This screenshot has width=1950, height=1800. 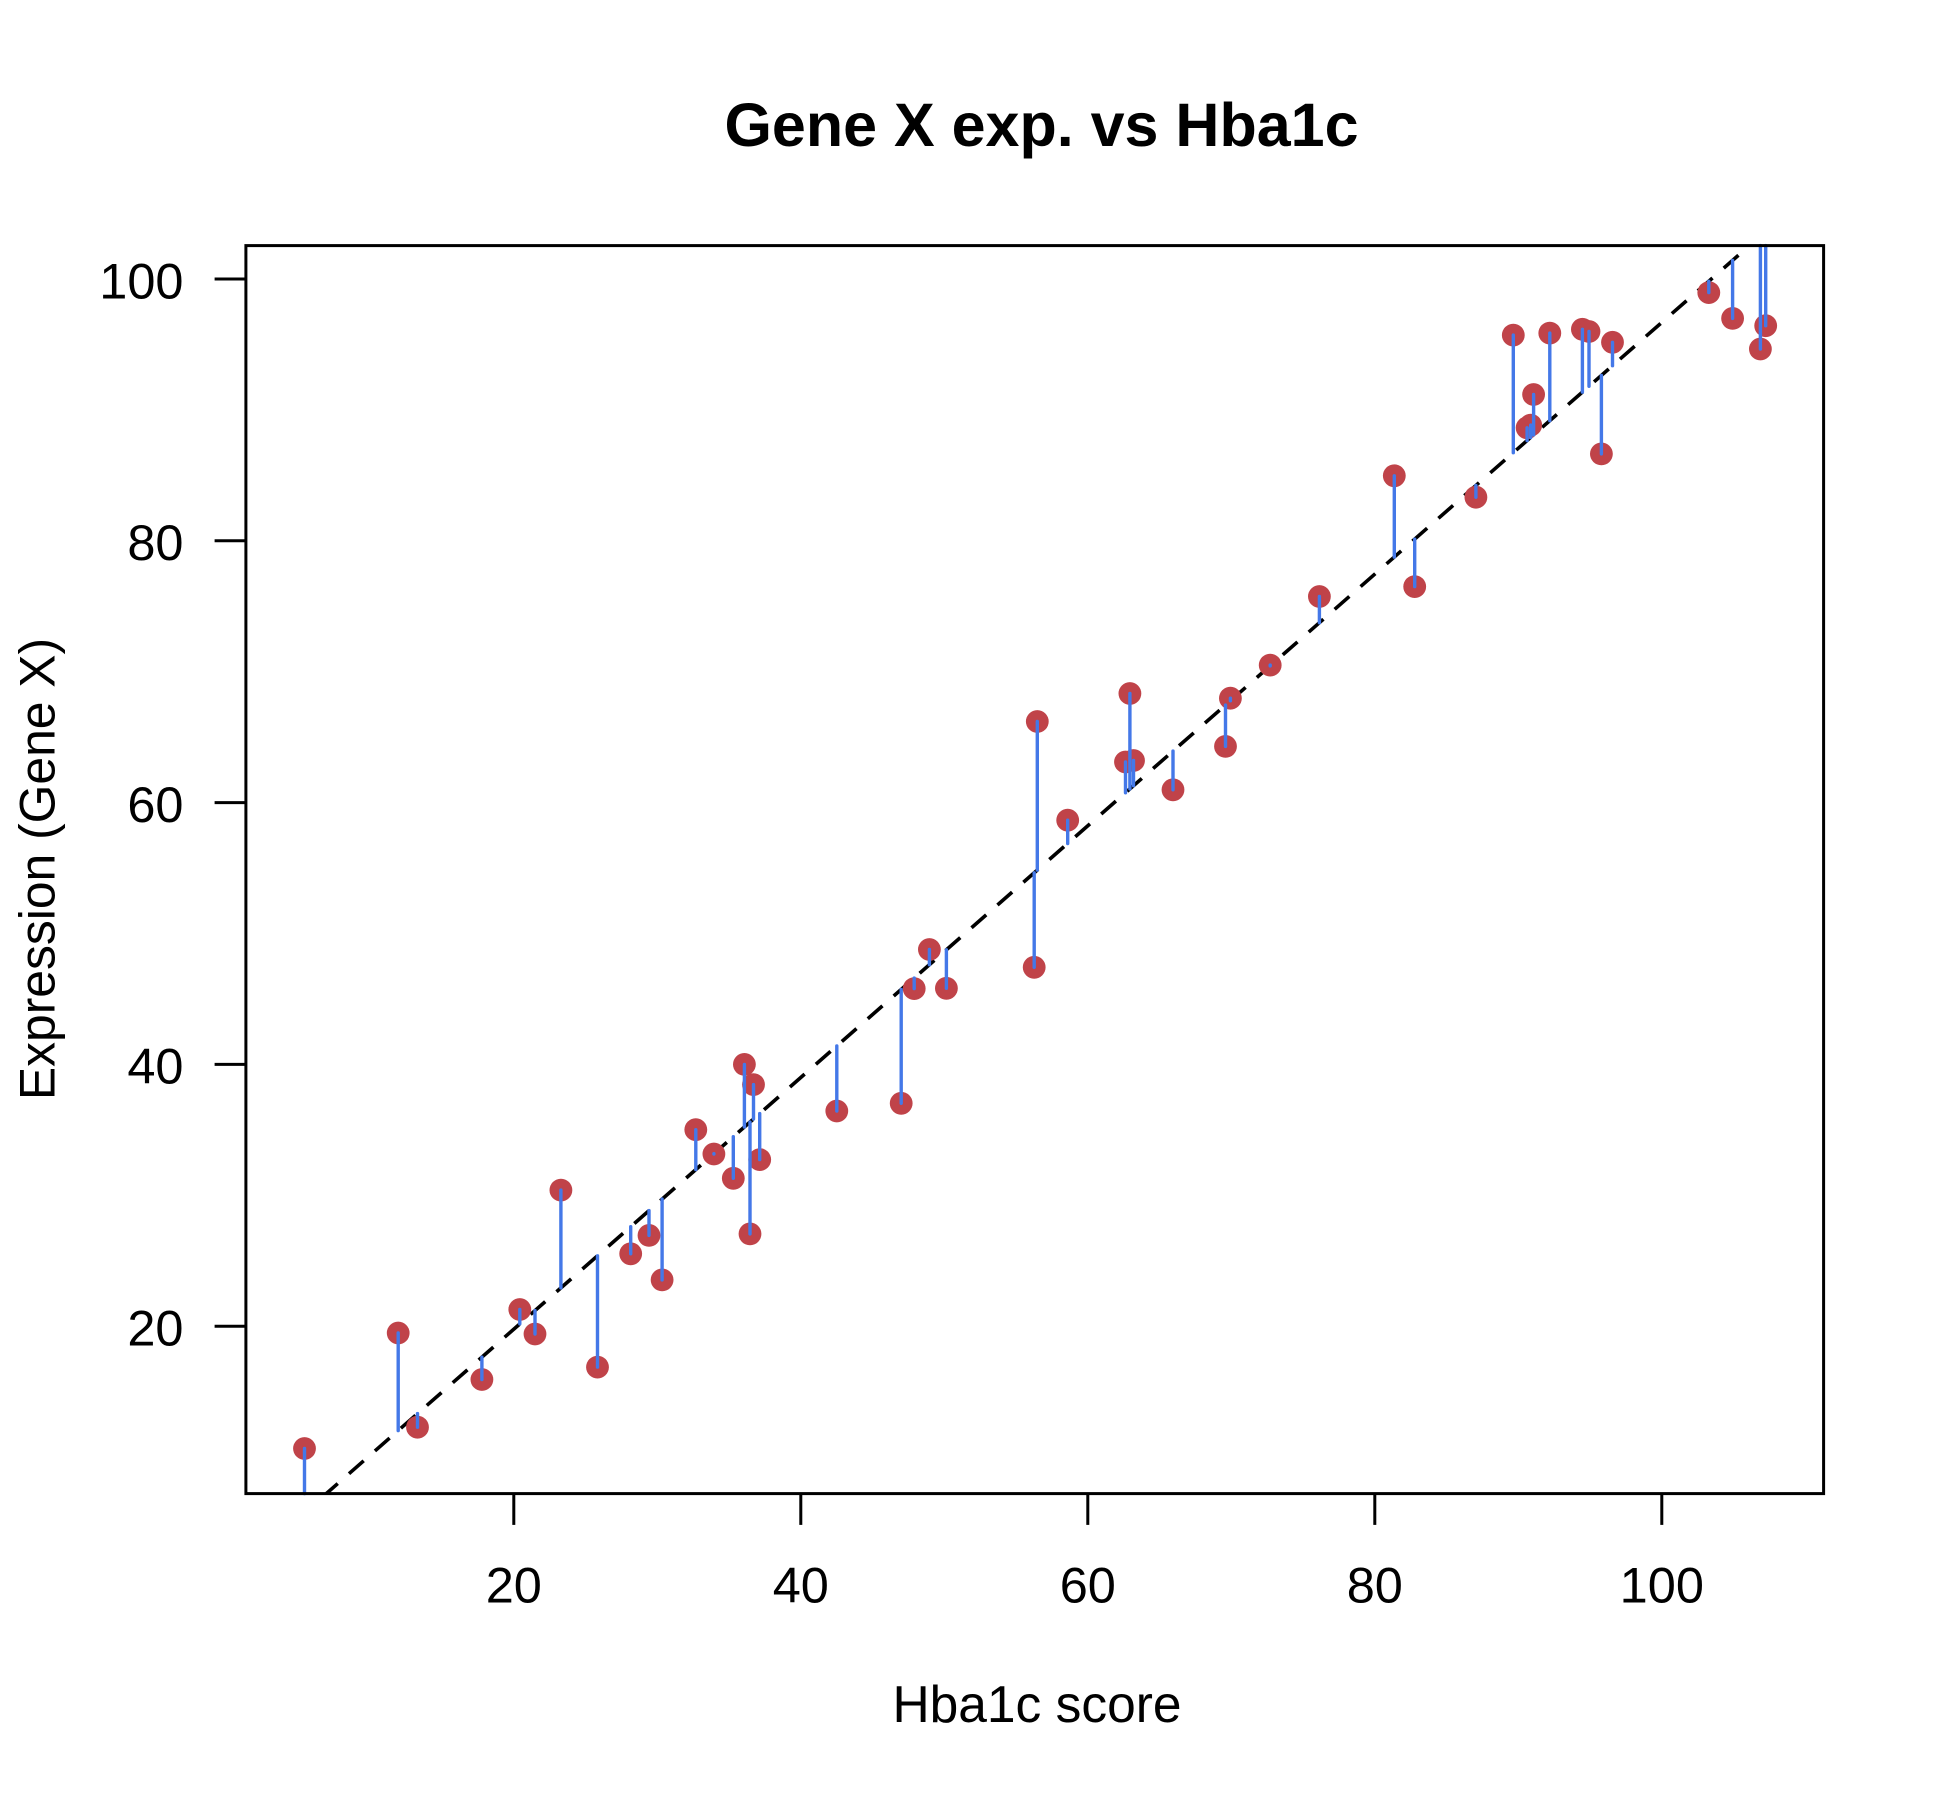 What do you see at coordinates (38, 869) in the screenshot?
I see `svg-text: Expression (Gene X)` at bounding box center [38, 869].